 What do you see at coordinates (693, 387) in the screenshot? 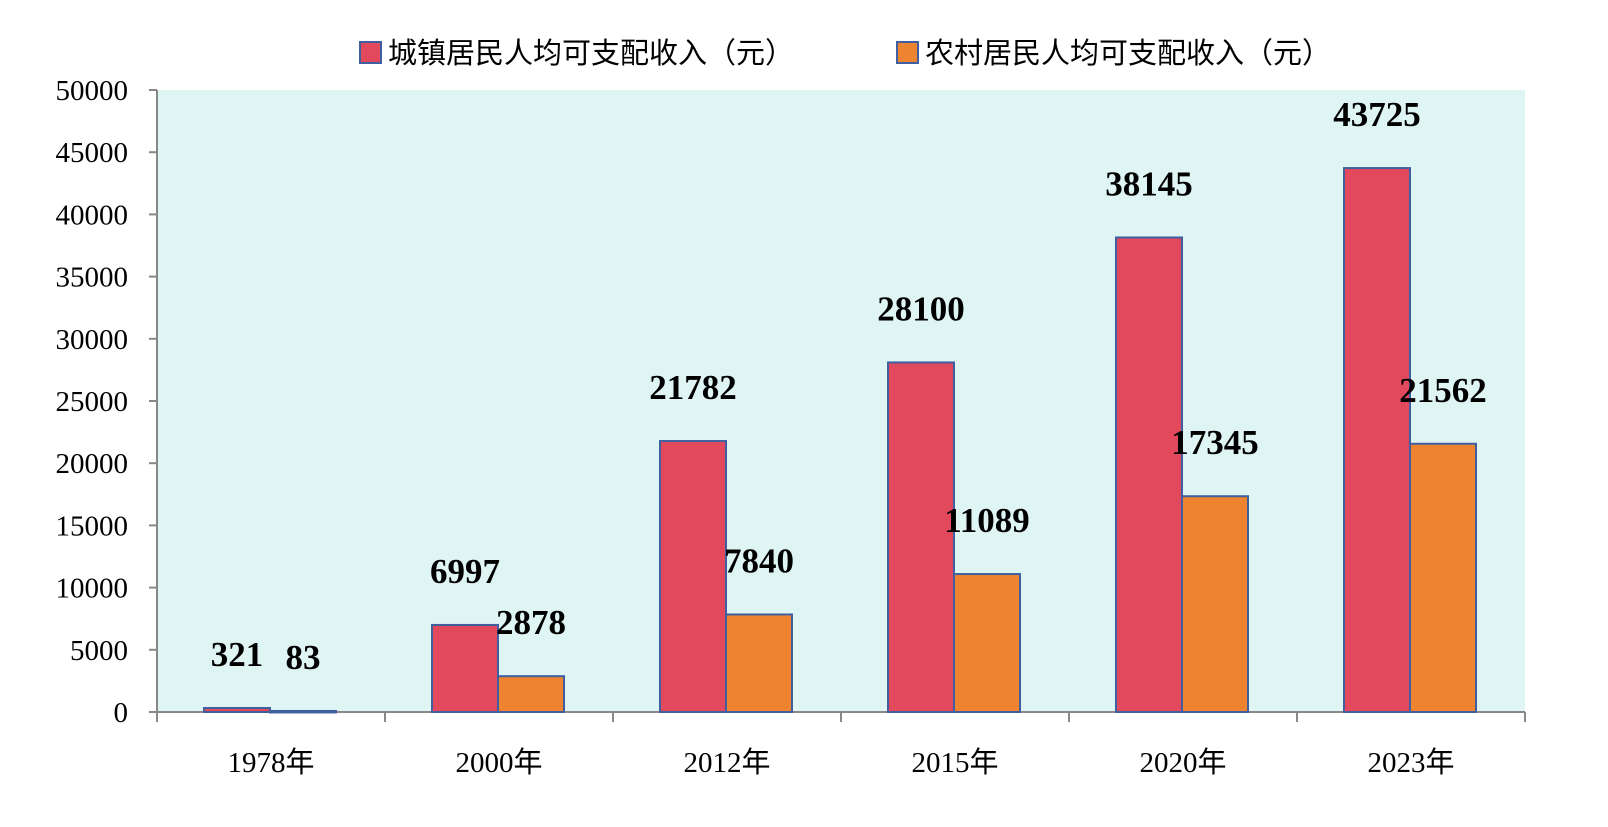
I see `data-label: 21782` at bounding box center [693, 387].